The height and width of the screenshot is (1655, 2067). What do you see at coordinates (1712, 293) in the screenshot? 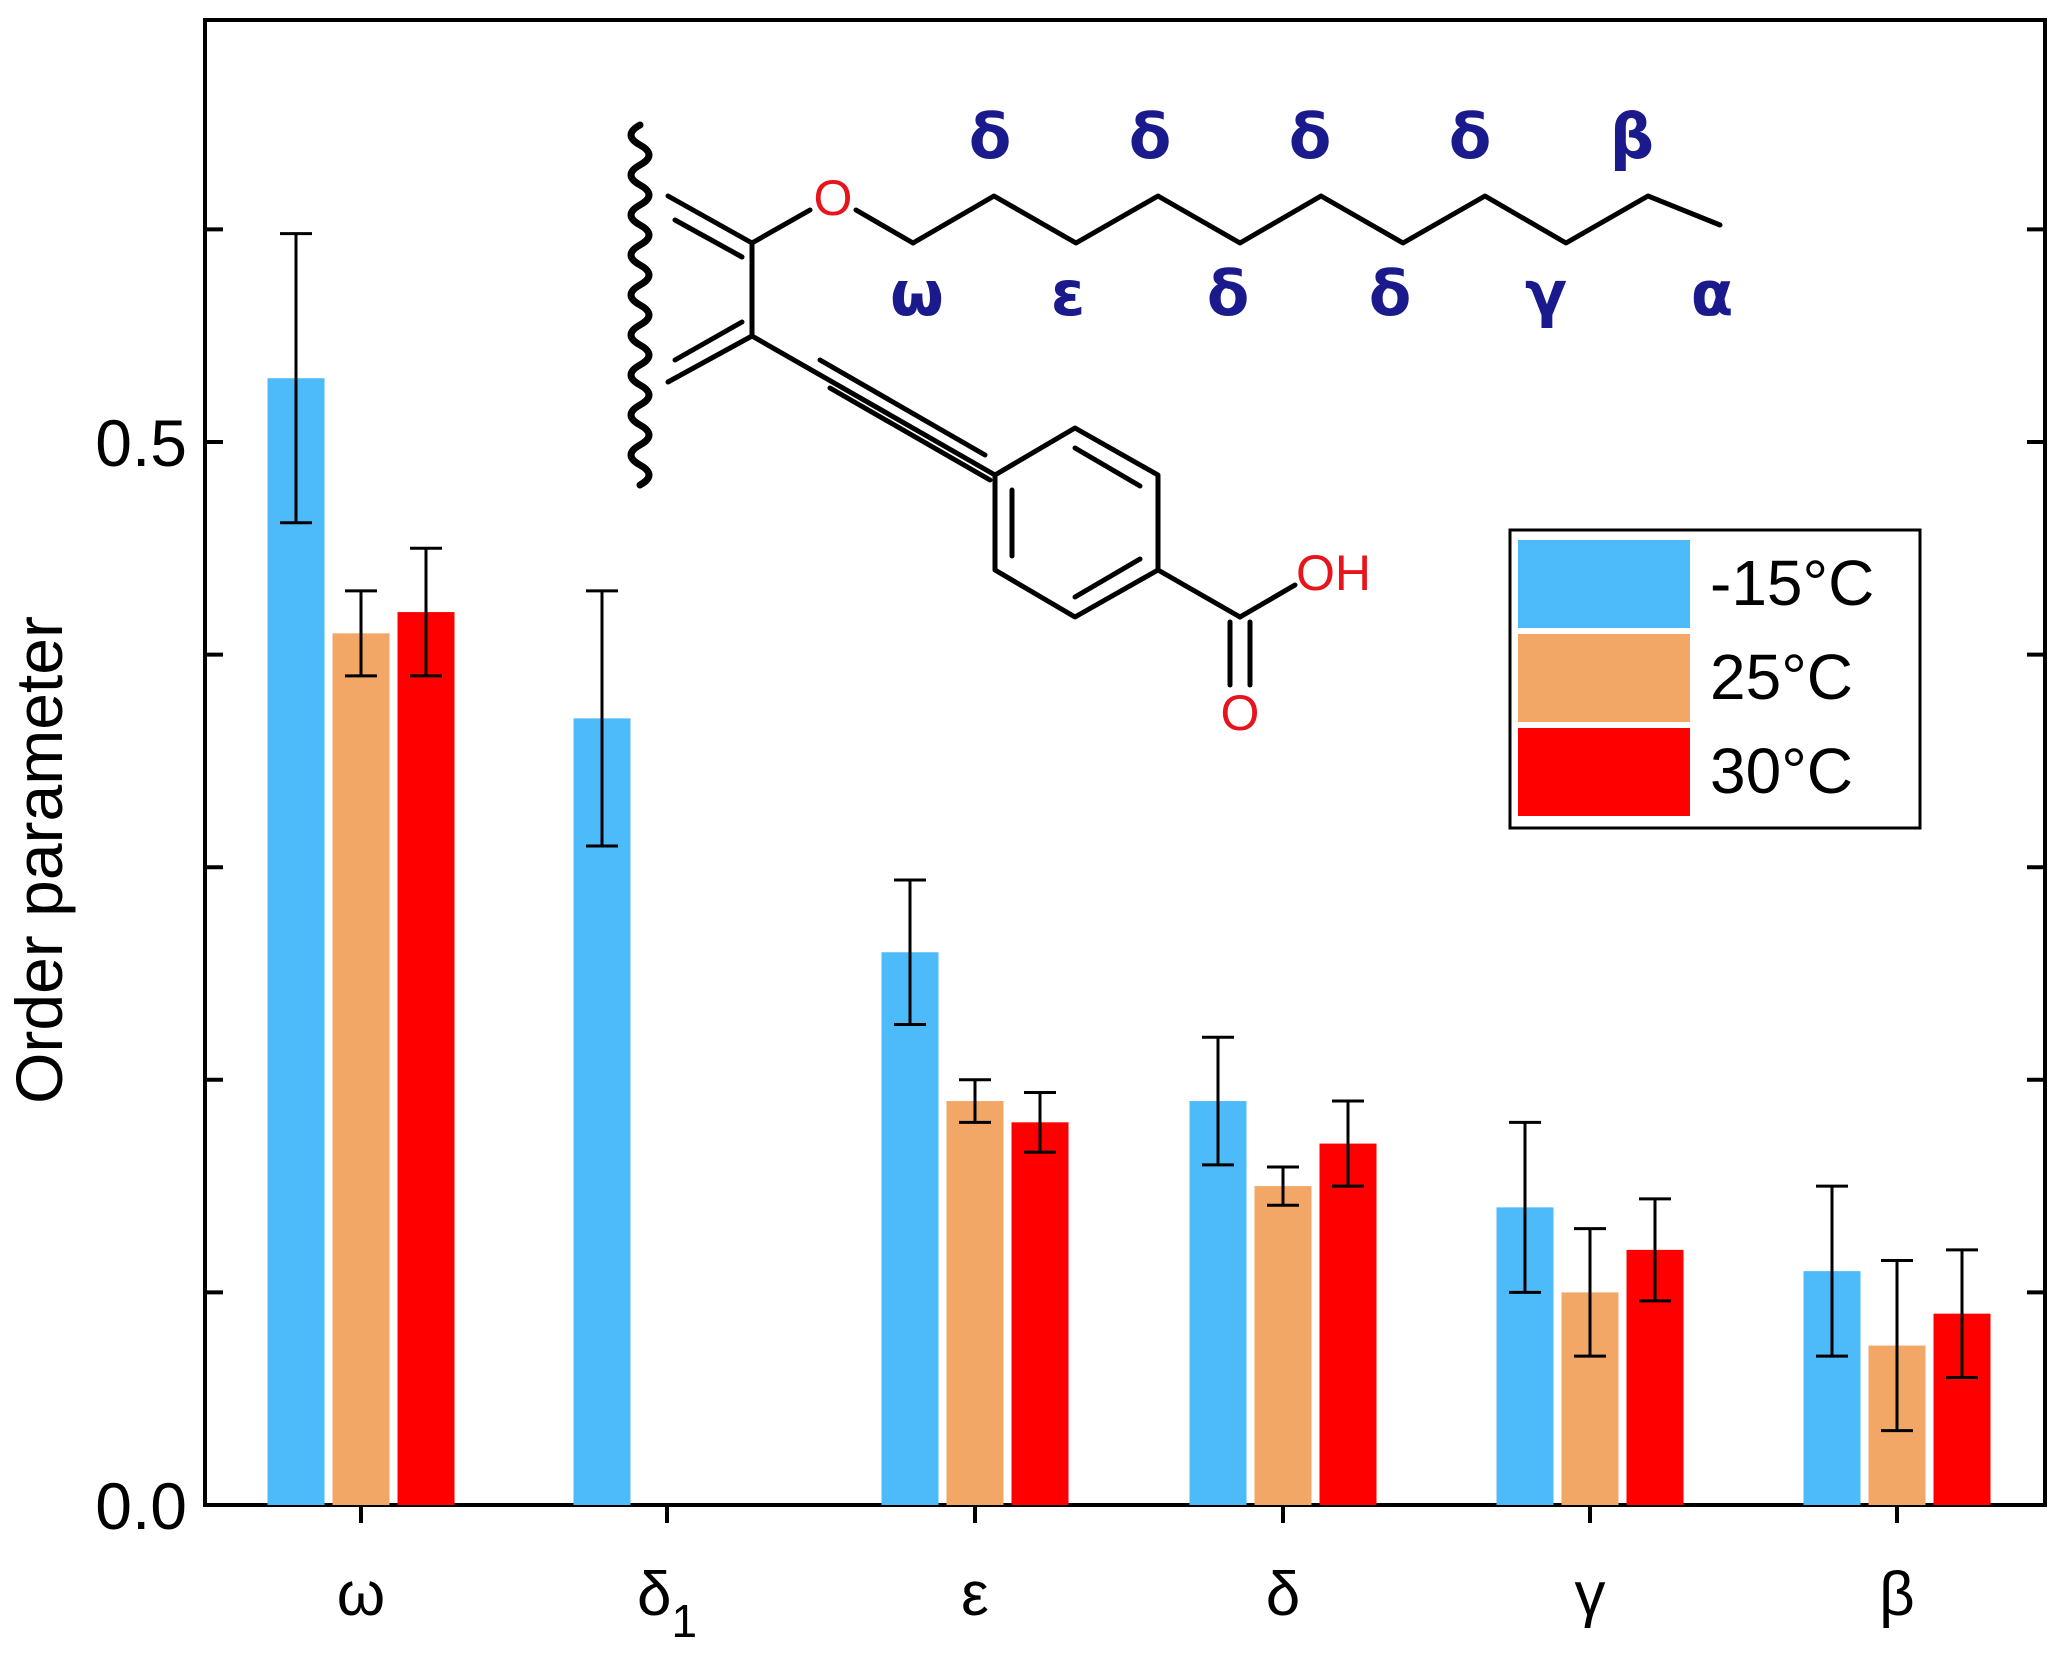
I see `chain-label-bottom: α` at bounding box center [1712, 293].